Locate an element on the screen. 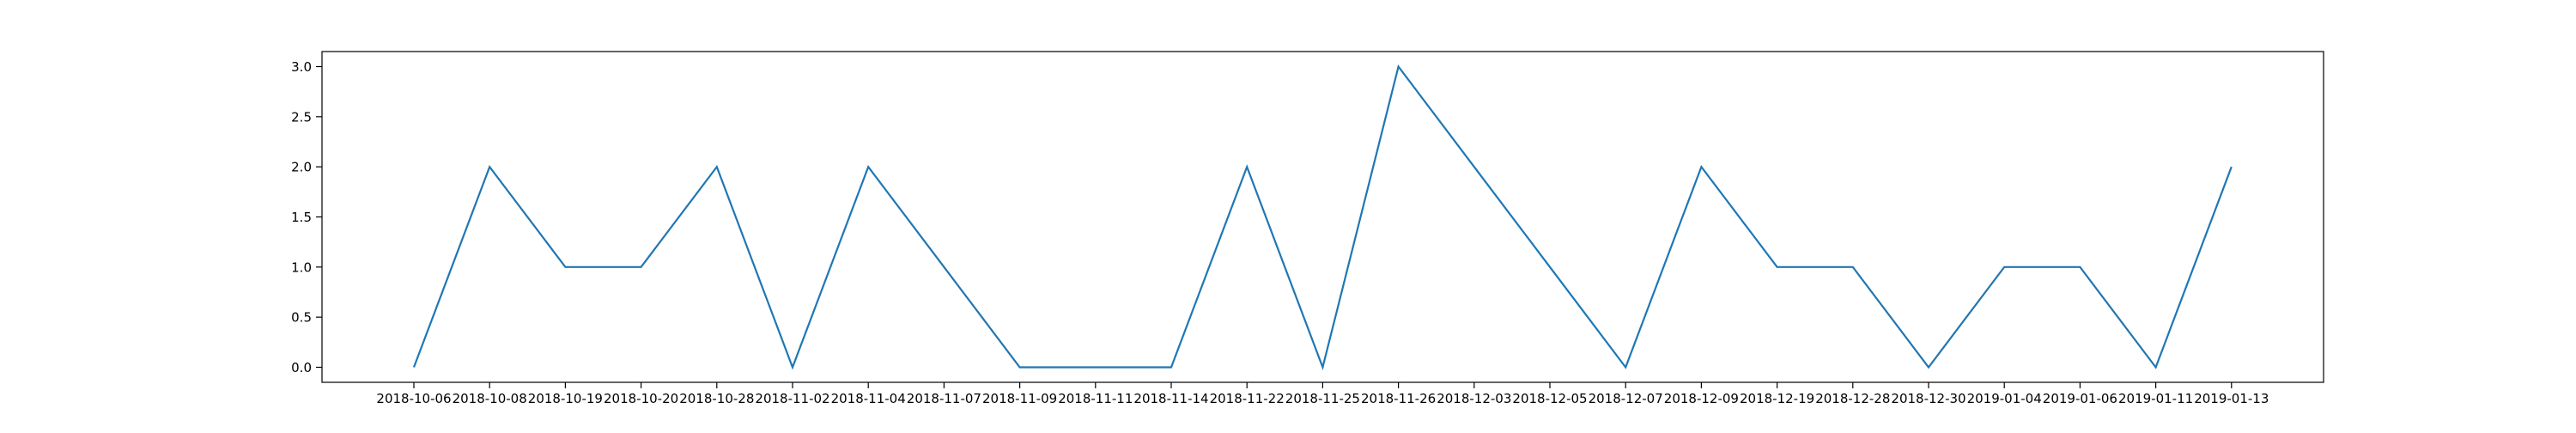 The width and height of the screenshot is (2576, 433). y-axis-ticks: 0.0 0.5 1.0 1.5 2.0 2.5 3.0 is located at coordinates (306, 217).